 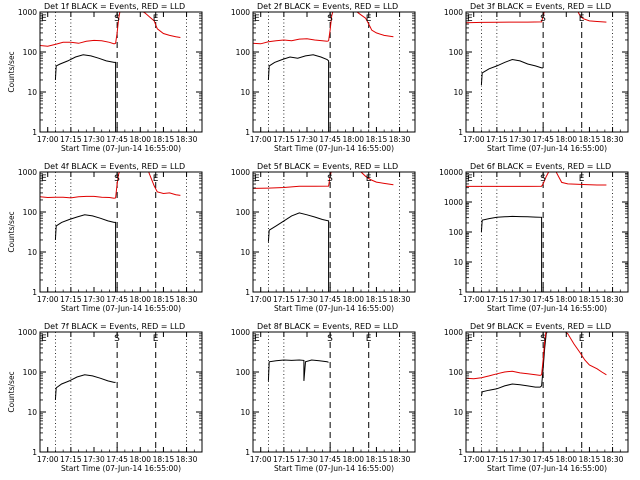 I want to click on panel-title: Det 2f BLACK = Events, RED = LLD, so click(x=327, y=6).